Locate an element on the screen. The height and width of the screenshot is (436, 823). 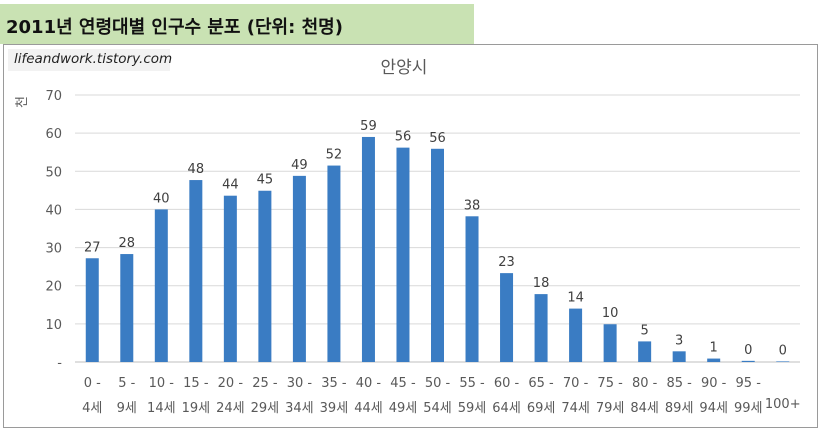
y-tick-label: 20 is located at coordinates (53, 287).